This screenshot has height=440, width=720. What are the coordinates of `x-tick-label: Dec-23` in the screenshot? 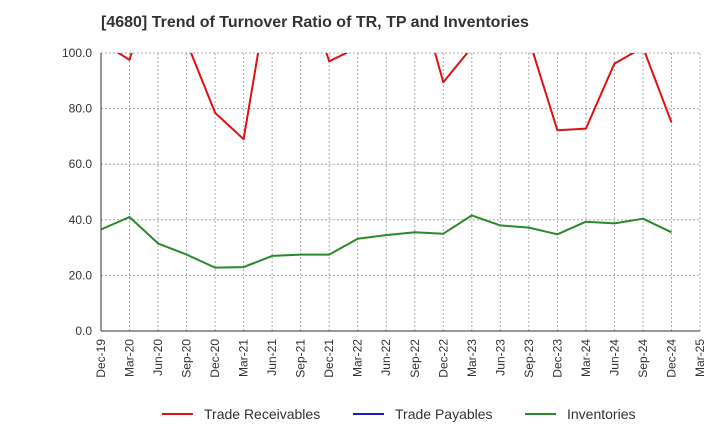 It's located at (557, 358).